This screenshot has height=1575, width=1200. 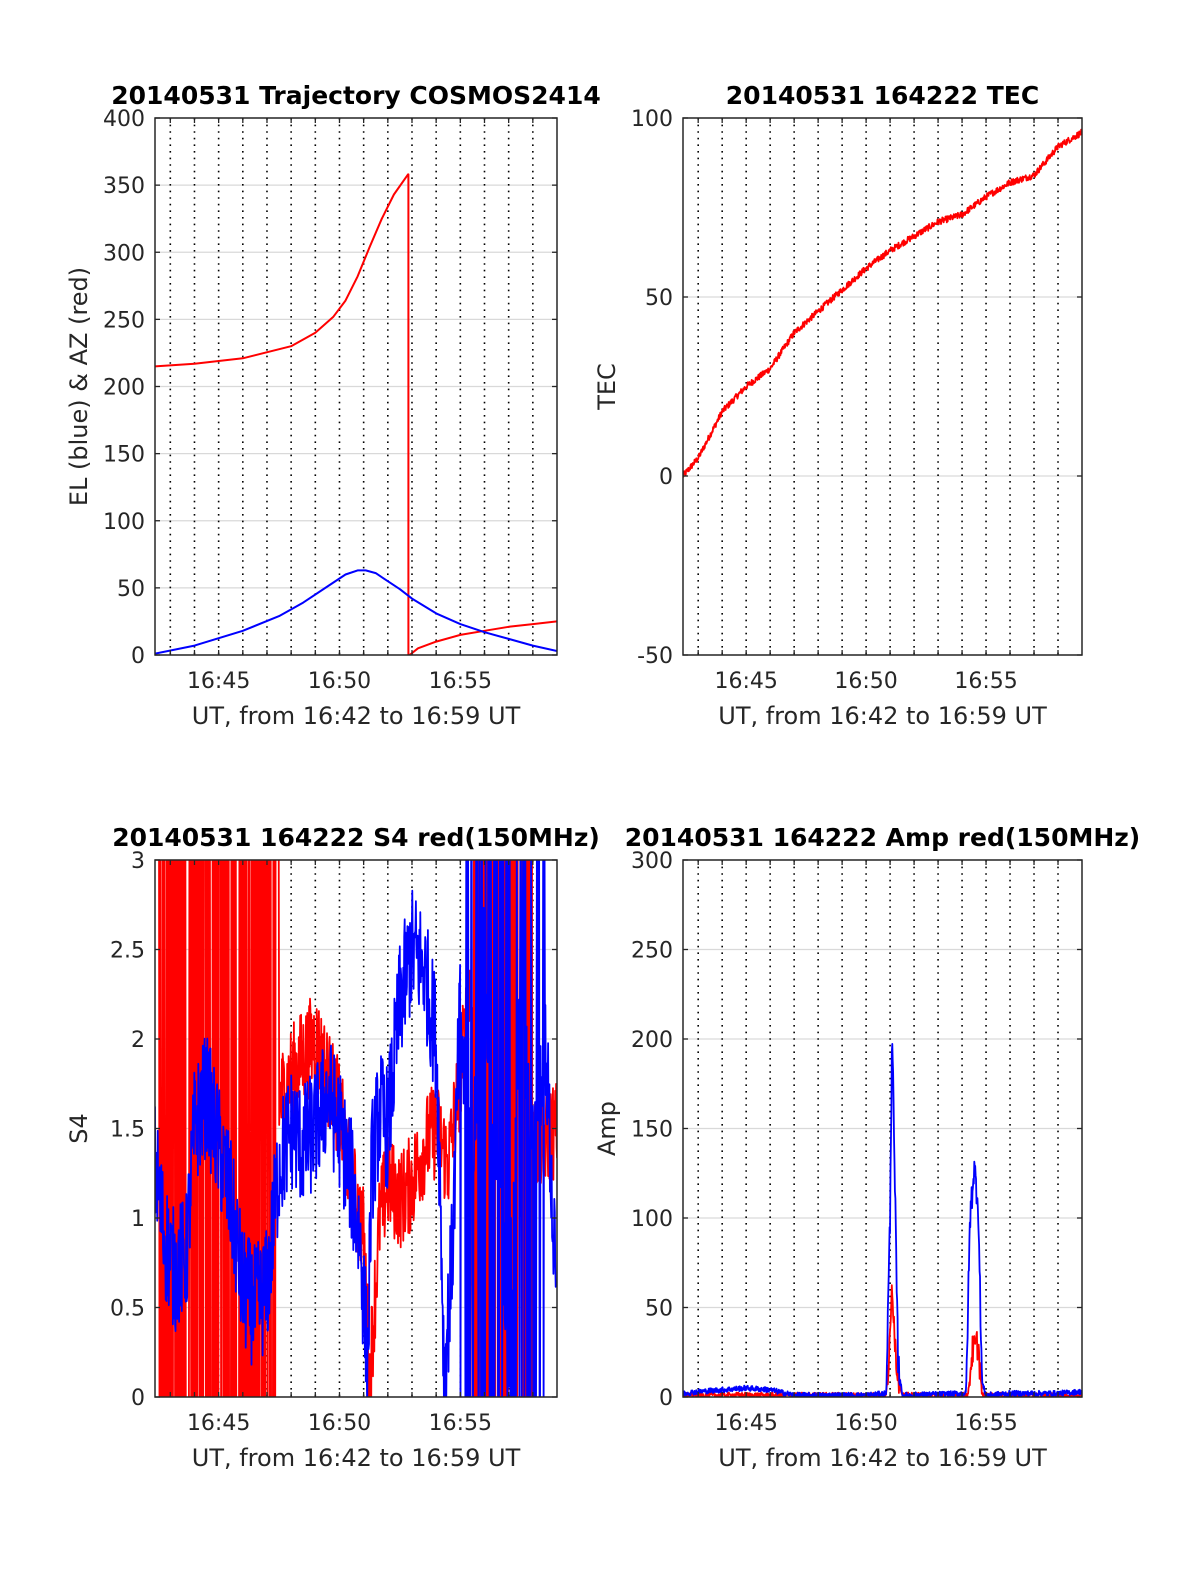 I want to click on y-tick-label: -50, so click(x=655, y=656).